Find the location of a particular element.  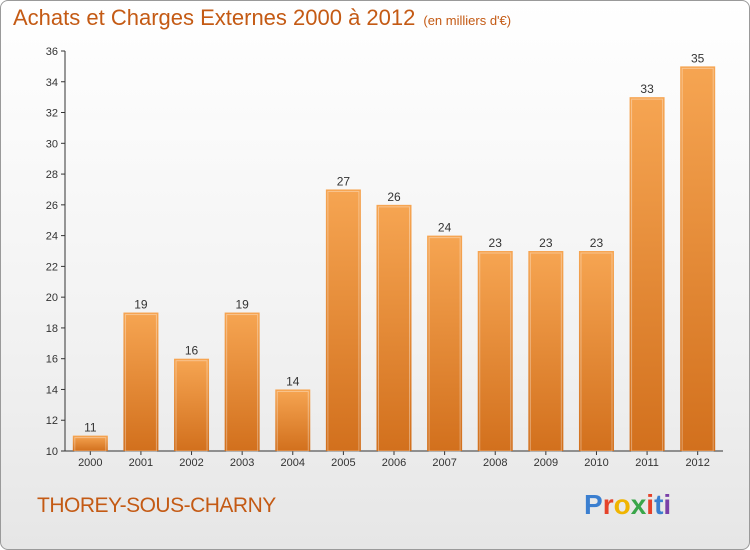

data-label: 14 is located at coordinates (293, 381).